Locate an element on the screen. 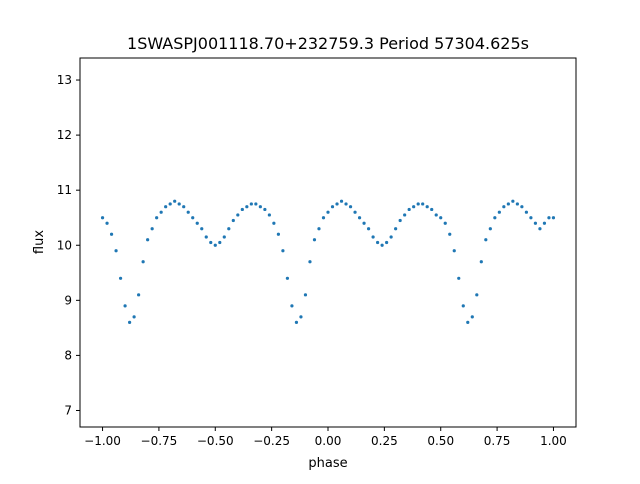 The width and height of the screenshot is (640, 484). y-axis-ticks: 7 8 9 10 11 12 13 is located at coordinates (68, 245).